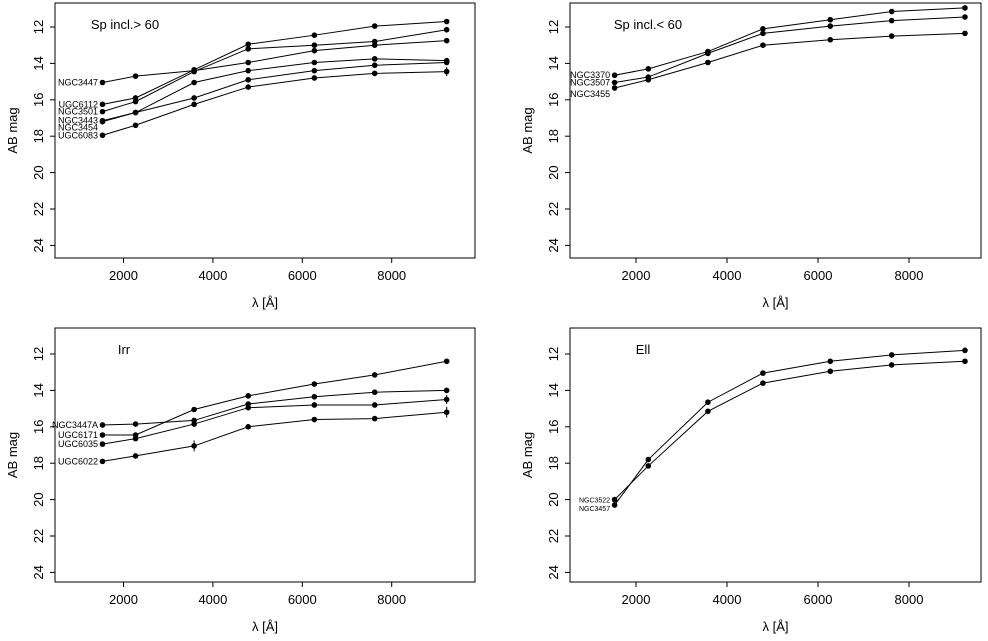 The width and height of the screenshot is (988, 641). What do you see at coordinates (75, 425) in the screenshot?
I see `galaxy-label: NGC3447A` at bounding box center [75, 425].